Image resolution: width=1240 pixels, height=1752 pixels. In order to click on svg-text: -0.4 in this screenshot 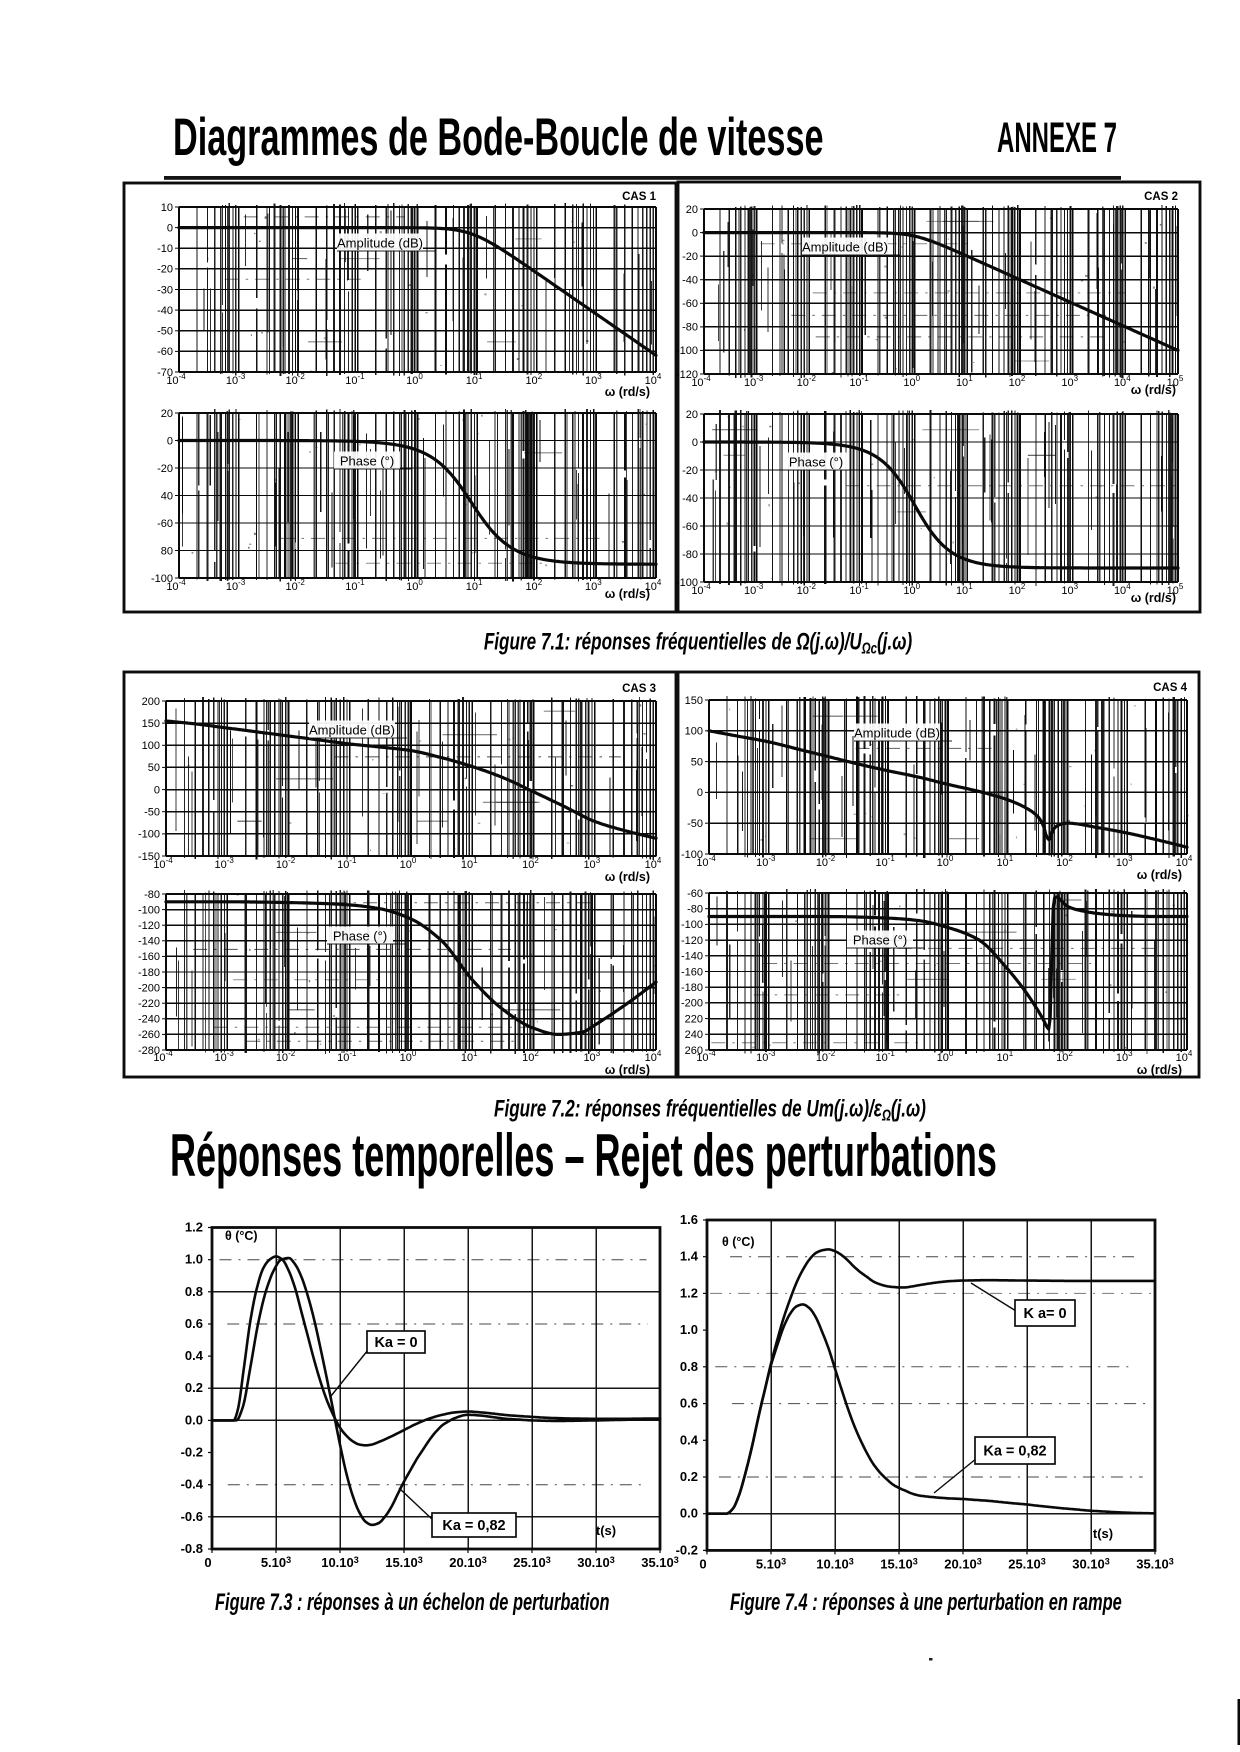, I will do `click(192, 1484)`.